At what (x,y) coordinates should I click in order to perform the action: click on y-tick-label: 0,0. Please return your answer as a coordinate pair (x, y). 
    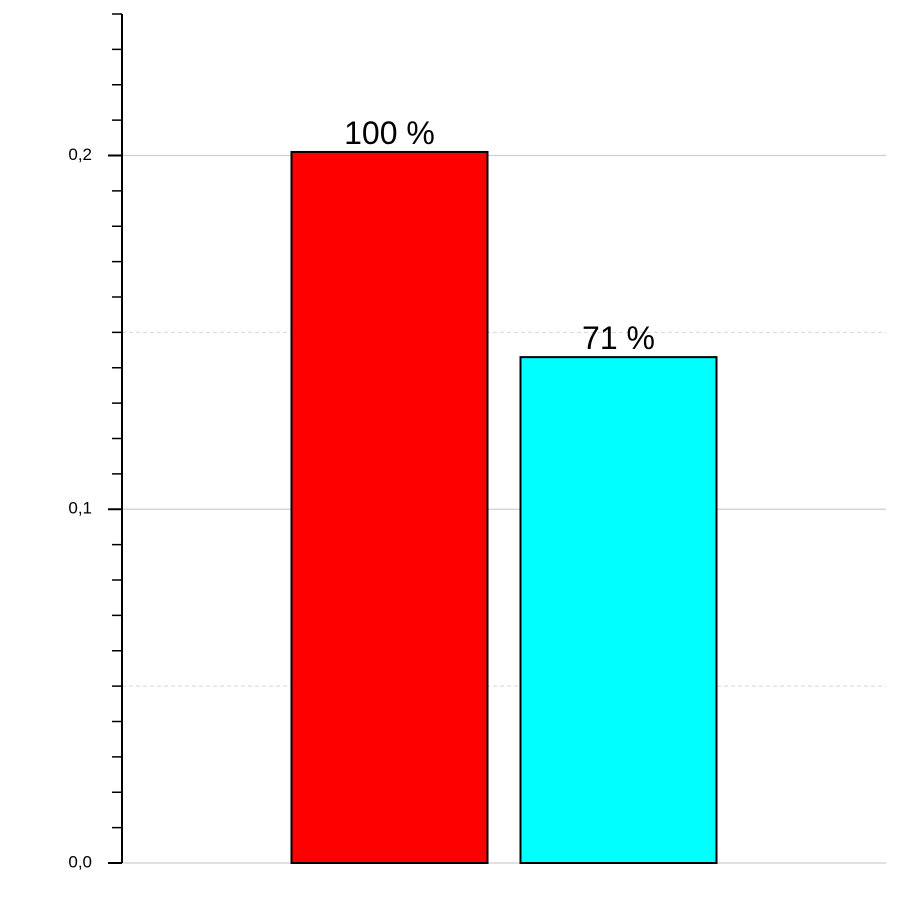
    Looking at the image, I should click on (80, 861).